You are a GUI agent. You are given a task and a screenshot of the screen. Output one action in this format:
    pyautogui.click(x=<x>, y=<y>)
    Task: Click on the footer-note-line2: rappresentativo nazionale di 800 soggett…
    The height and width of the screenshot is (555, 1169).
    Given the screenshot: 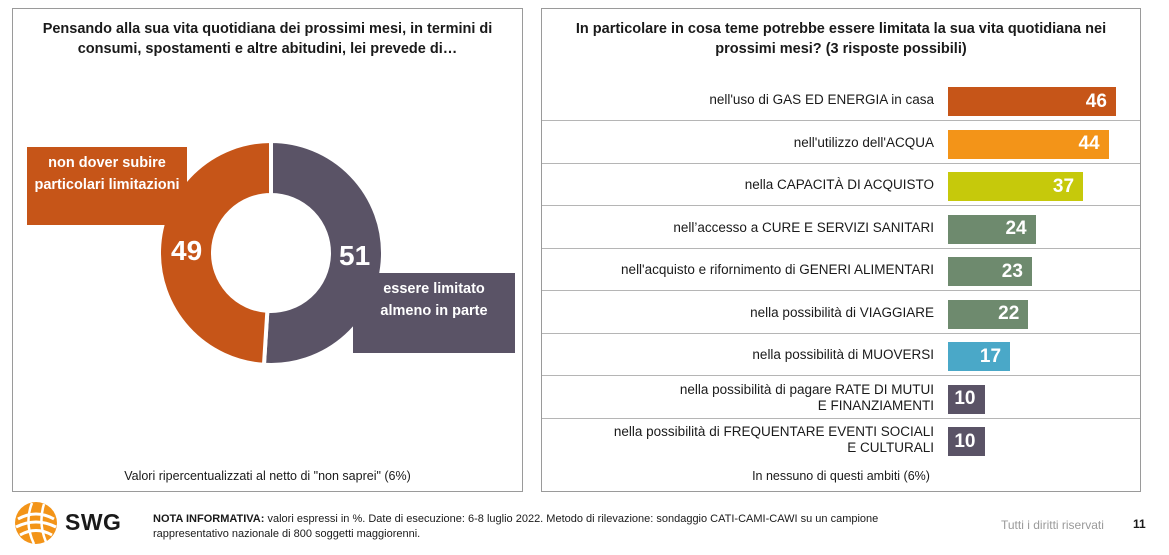 What is the action you would take?
    pyautogui.click(x=287, y=534)
    